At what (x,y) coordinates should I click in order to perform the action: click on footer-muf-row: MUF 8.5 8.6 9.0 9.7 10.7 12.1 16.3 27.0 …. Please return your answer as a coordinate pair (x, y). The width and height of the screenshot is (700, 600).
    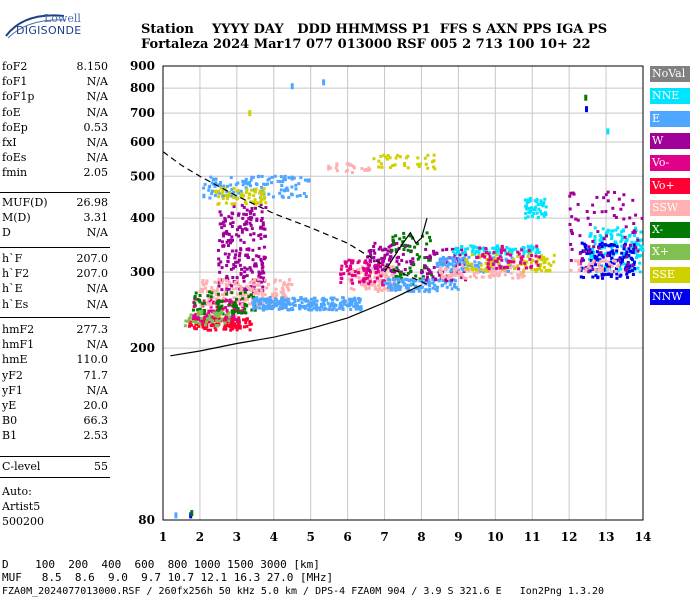
    Looking at the image, I should click on (168, 577).